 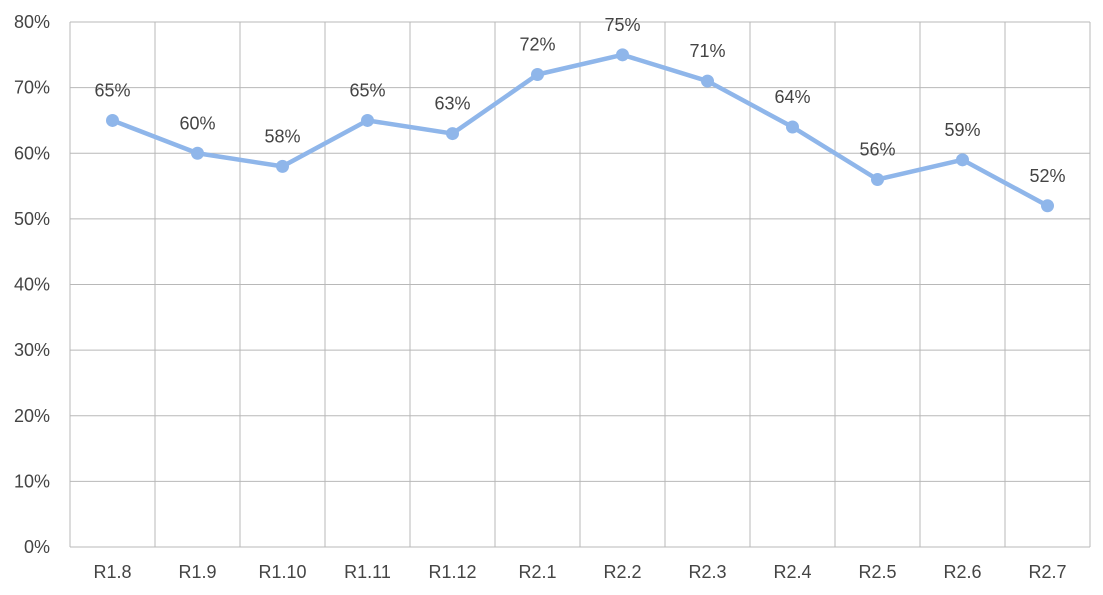 What do you see at coordinates (32, 416) in the screenshot?
I see `y-tick-label: 20%` at bounding box center [32, 416].